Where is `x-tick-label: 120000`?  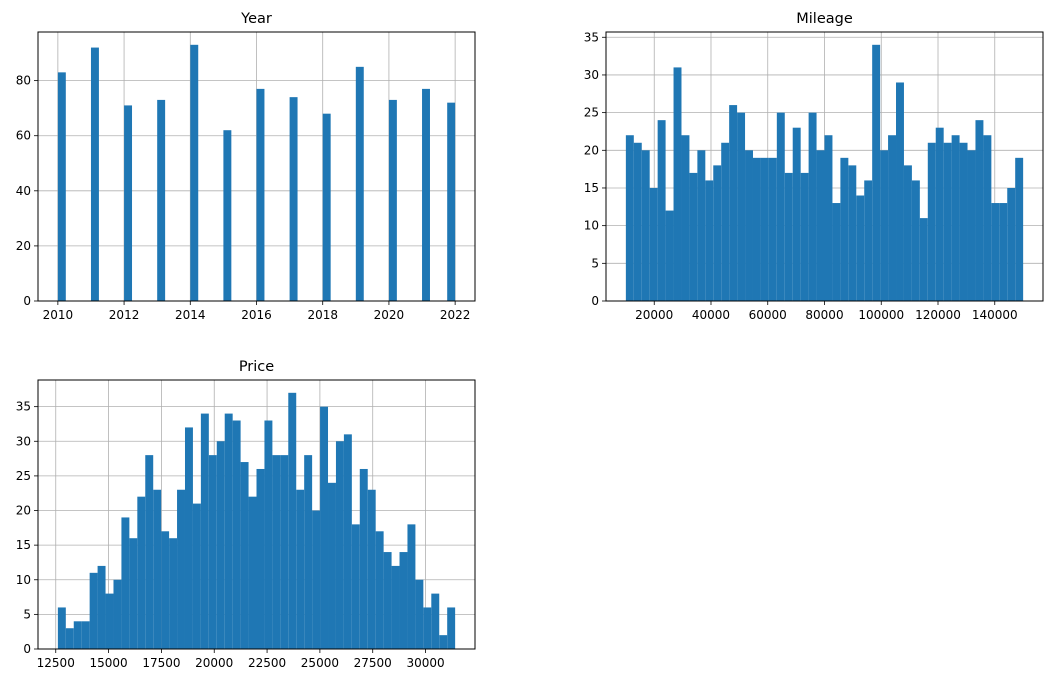 x-tick-label: 120000 is located at coordinates (938, 315).